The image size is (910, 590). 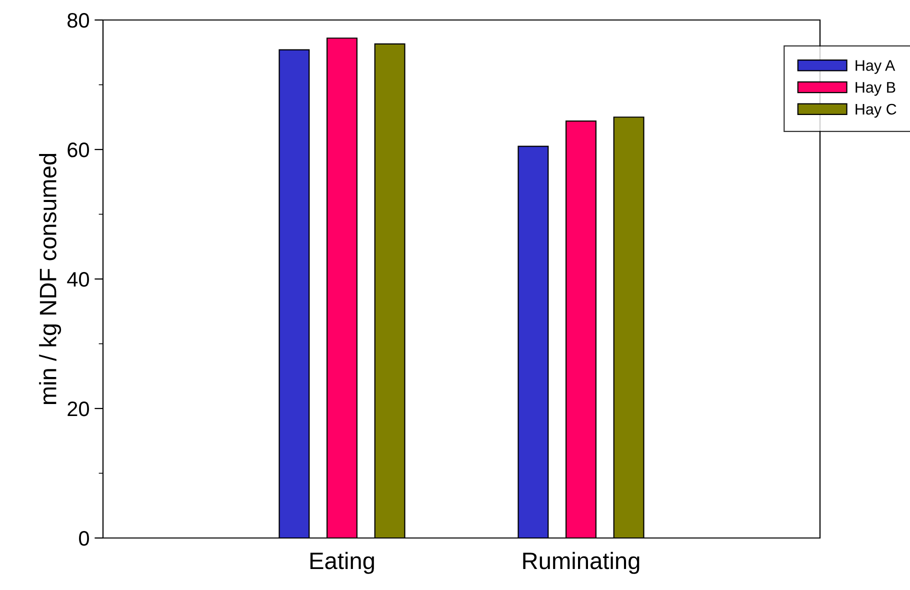 What do you see at coordinates (876, 89) in the screenshot?
I see `legend-label: Hay B` at bounding box center [876, 89].